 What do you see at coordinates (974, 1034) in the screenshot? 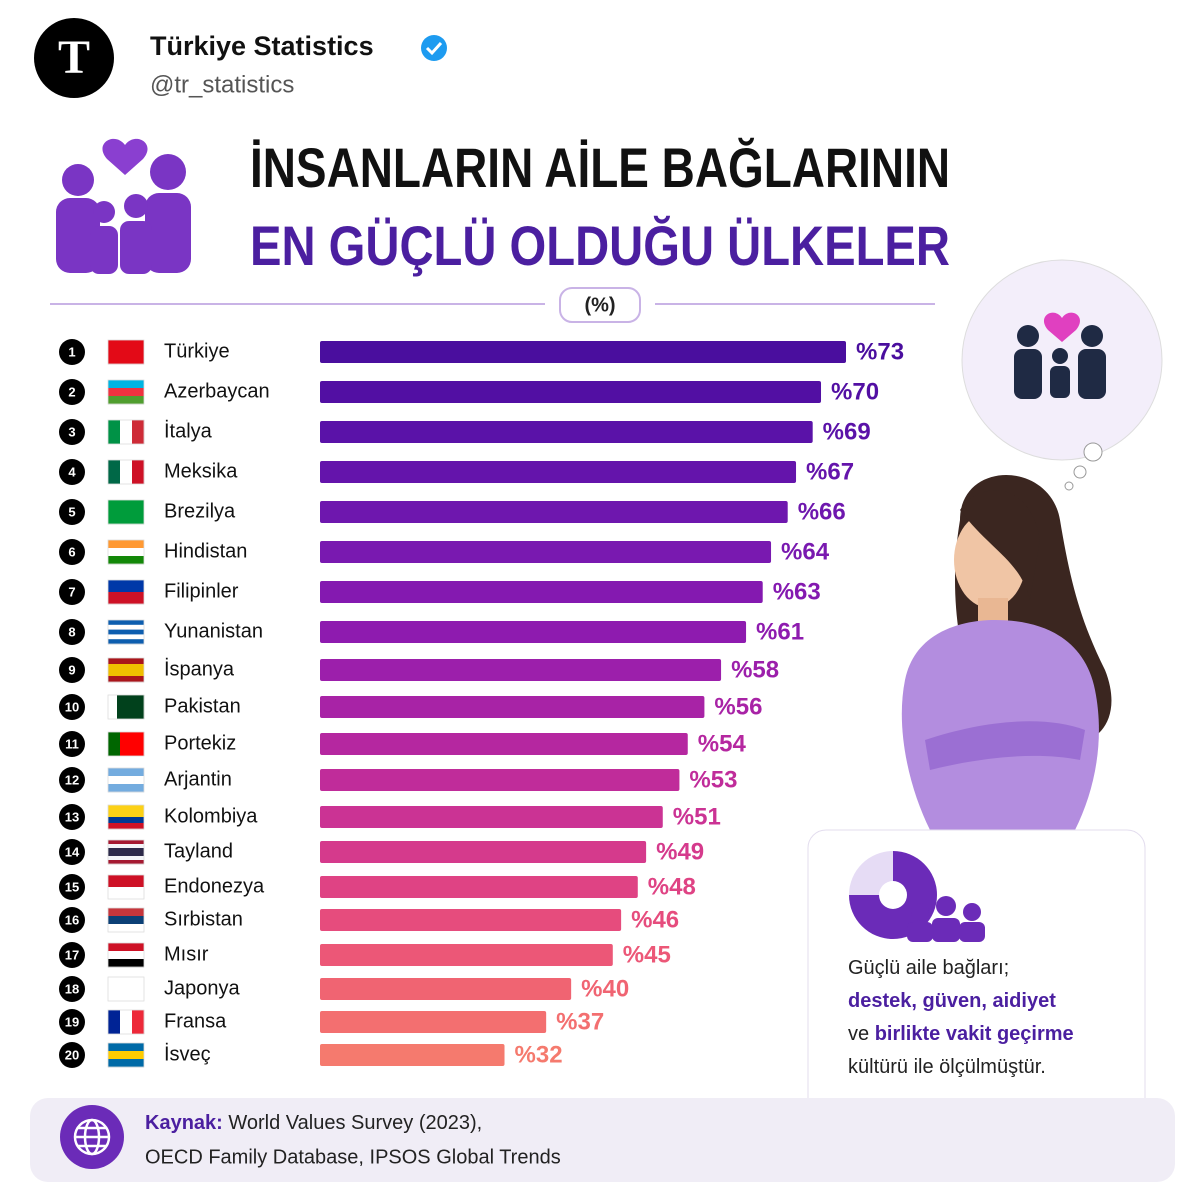
I see `note-part: birlikte vakit geçirme` at bounding box center [974, 1034].